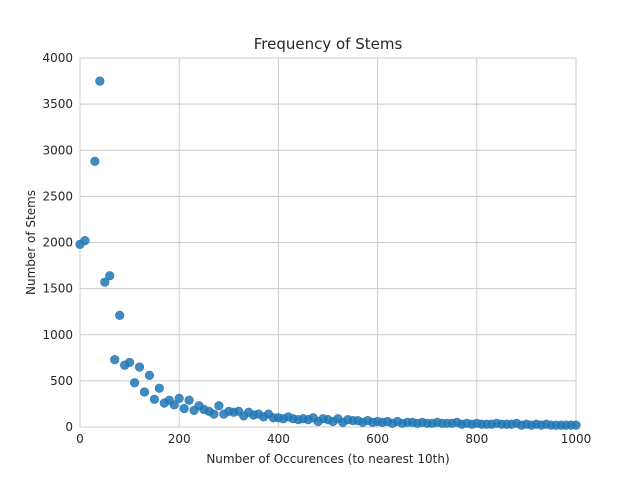 The image size is (640, 480). I want to click on y-tick-label: 3000, so click(57, 150).